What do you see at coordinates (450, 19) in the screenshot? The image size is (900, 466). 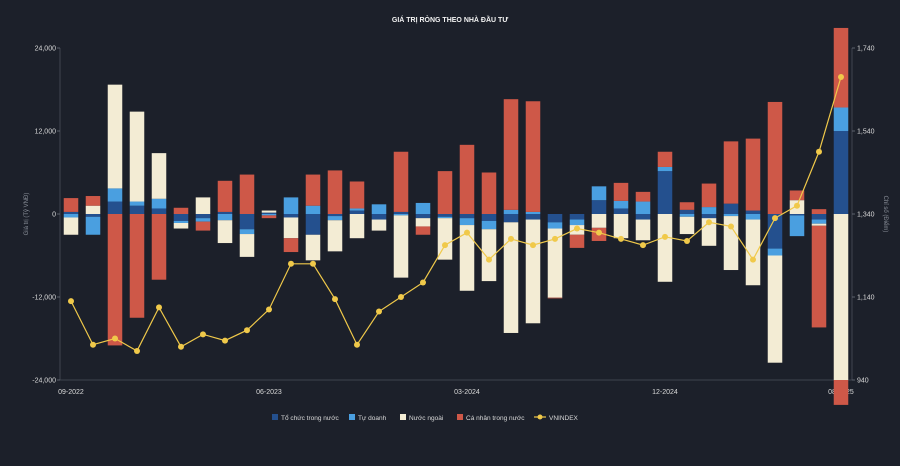 I see `chart-title: GIÁ TRỊ RÒNG THEO NHÀ ĐẦU TƯ` at bounding box center [450, 19].